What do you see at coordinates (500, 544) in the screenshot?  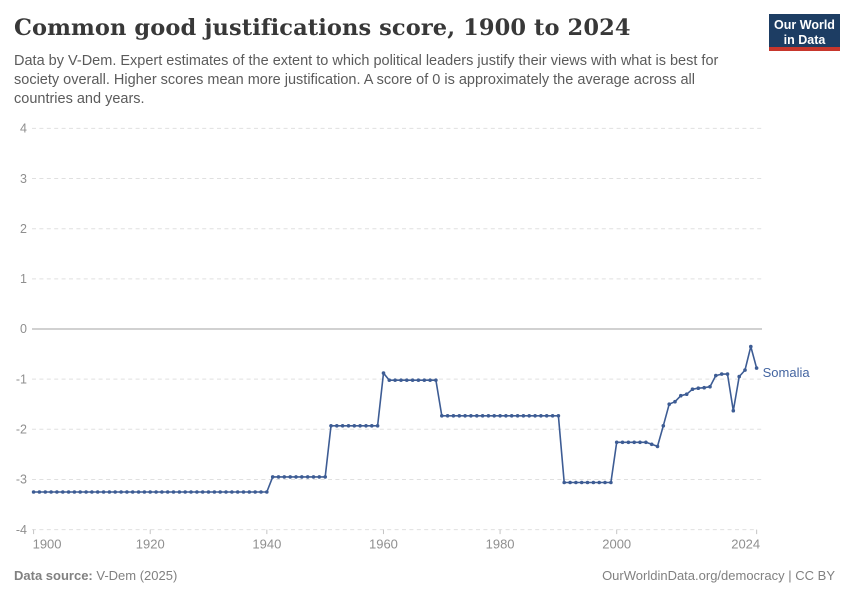 I see `x-tick-label: 1980` at bounding box center [500, 544].